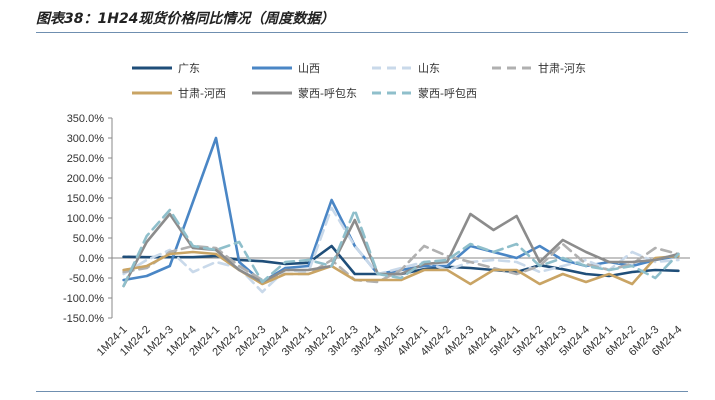 The height and width of the screenshot is (400, 715). What do you see at coordinates (189, 68) in the screenshot?
I see `legend-label: 广东` at bounding box center [189, 68].